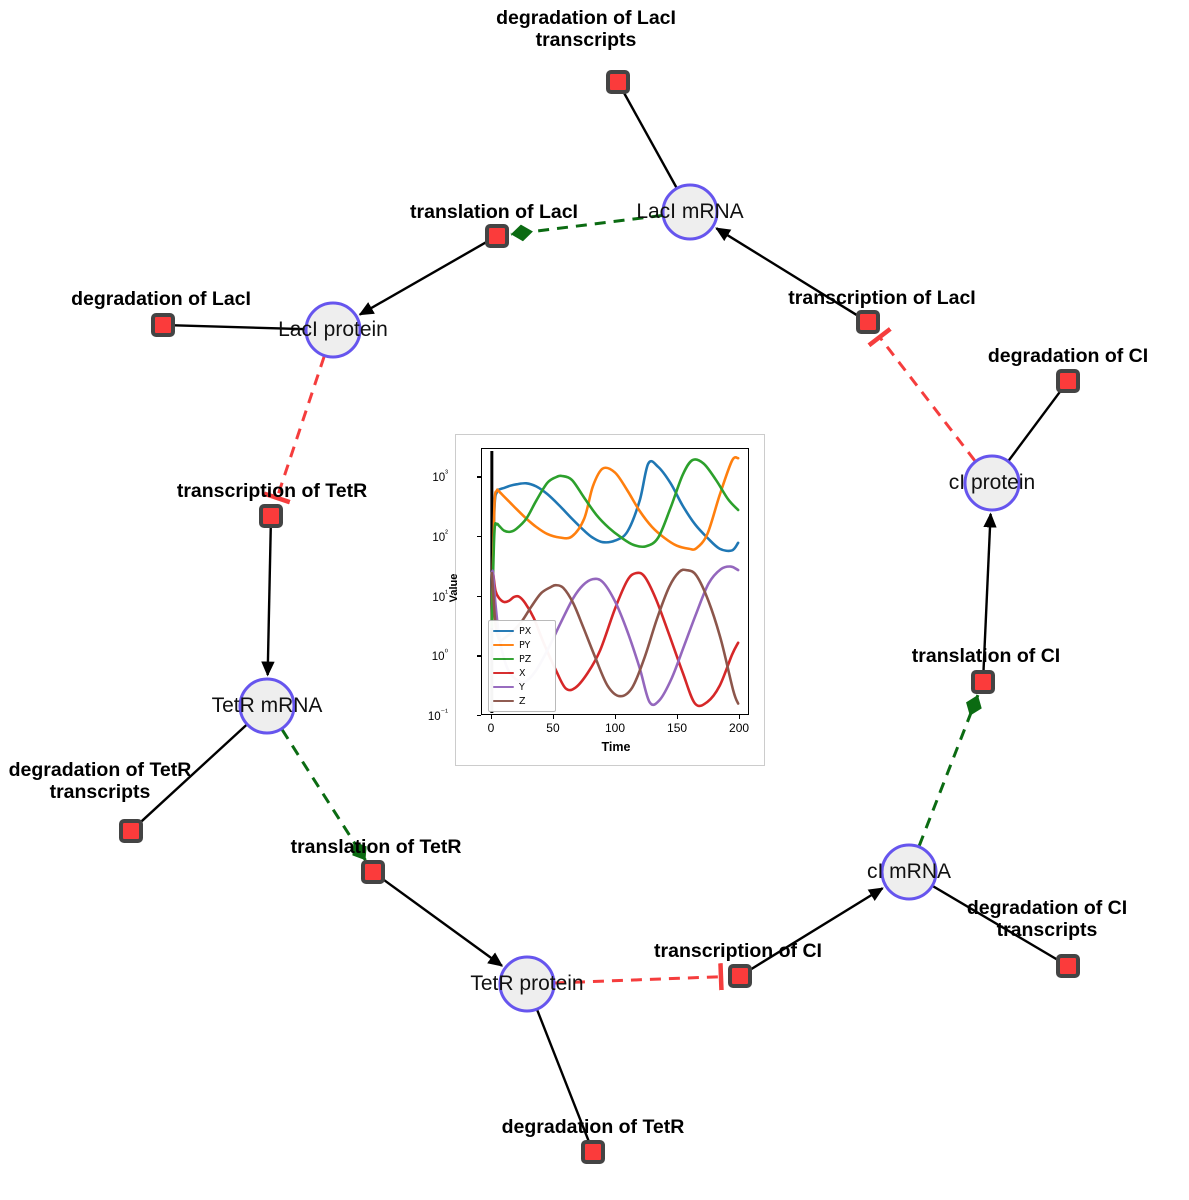  Describe the element at coordinates (882, 298) in the screenshot. I see `reaction-label-transcr_laci: transcription of LacI` at that location.